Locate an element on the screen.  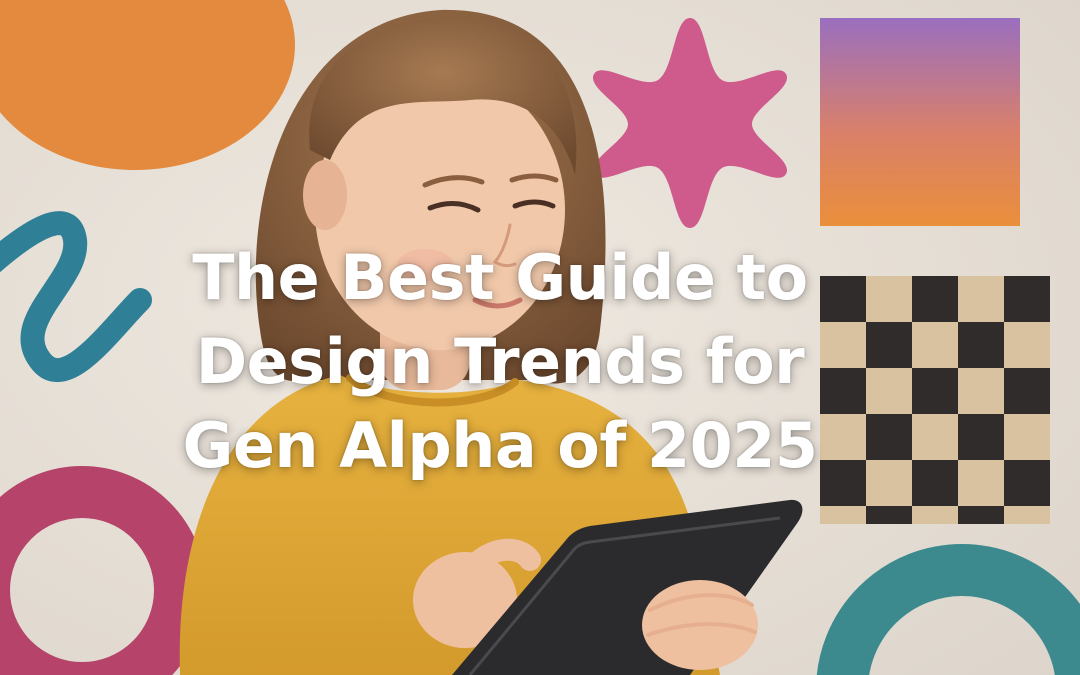
teal-squiggle-shape is located at coordinates (76, 296).